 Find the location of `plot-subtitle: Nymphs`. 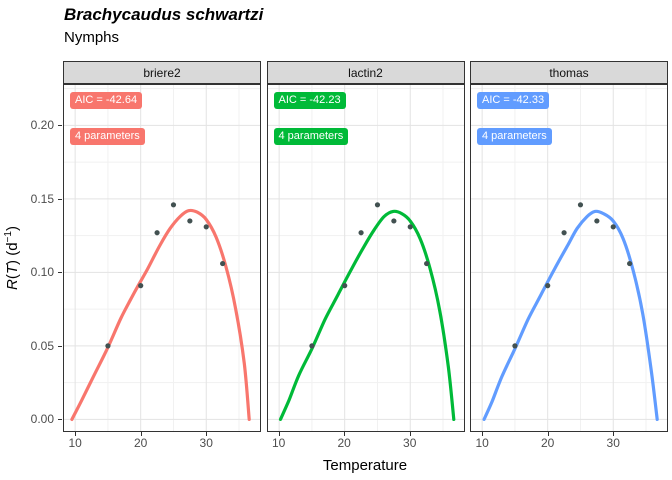

plot-subtitle: Nymphs is located at coordinates (92, 37).